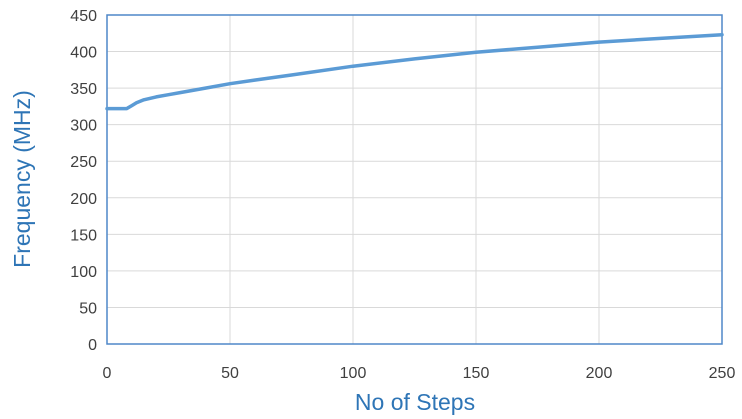 The image size is (742, 419). What do you see at coordinates (83, 126) in the screenshot?
I see `y-tick-label: 300` at bounding box center [83, 126].